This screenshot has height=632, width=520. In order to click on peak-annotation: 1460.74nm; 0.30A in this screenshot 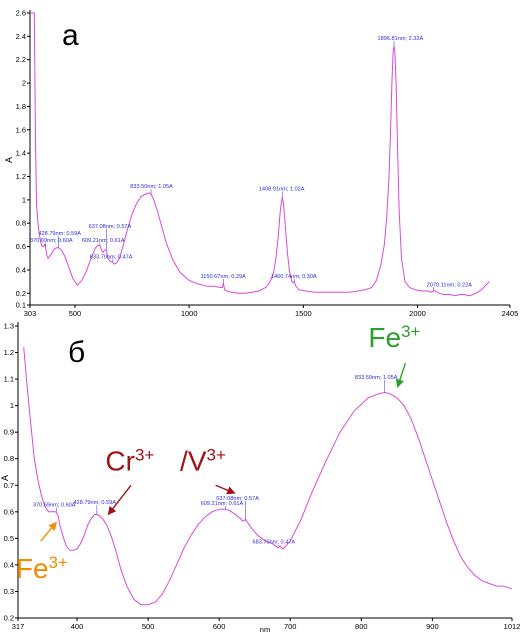, I will do `click(294, 277)`.